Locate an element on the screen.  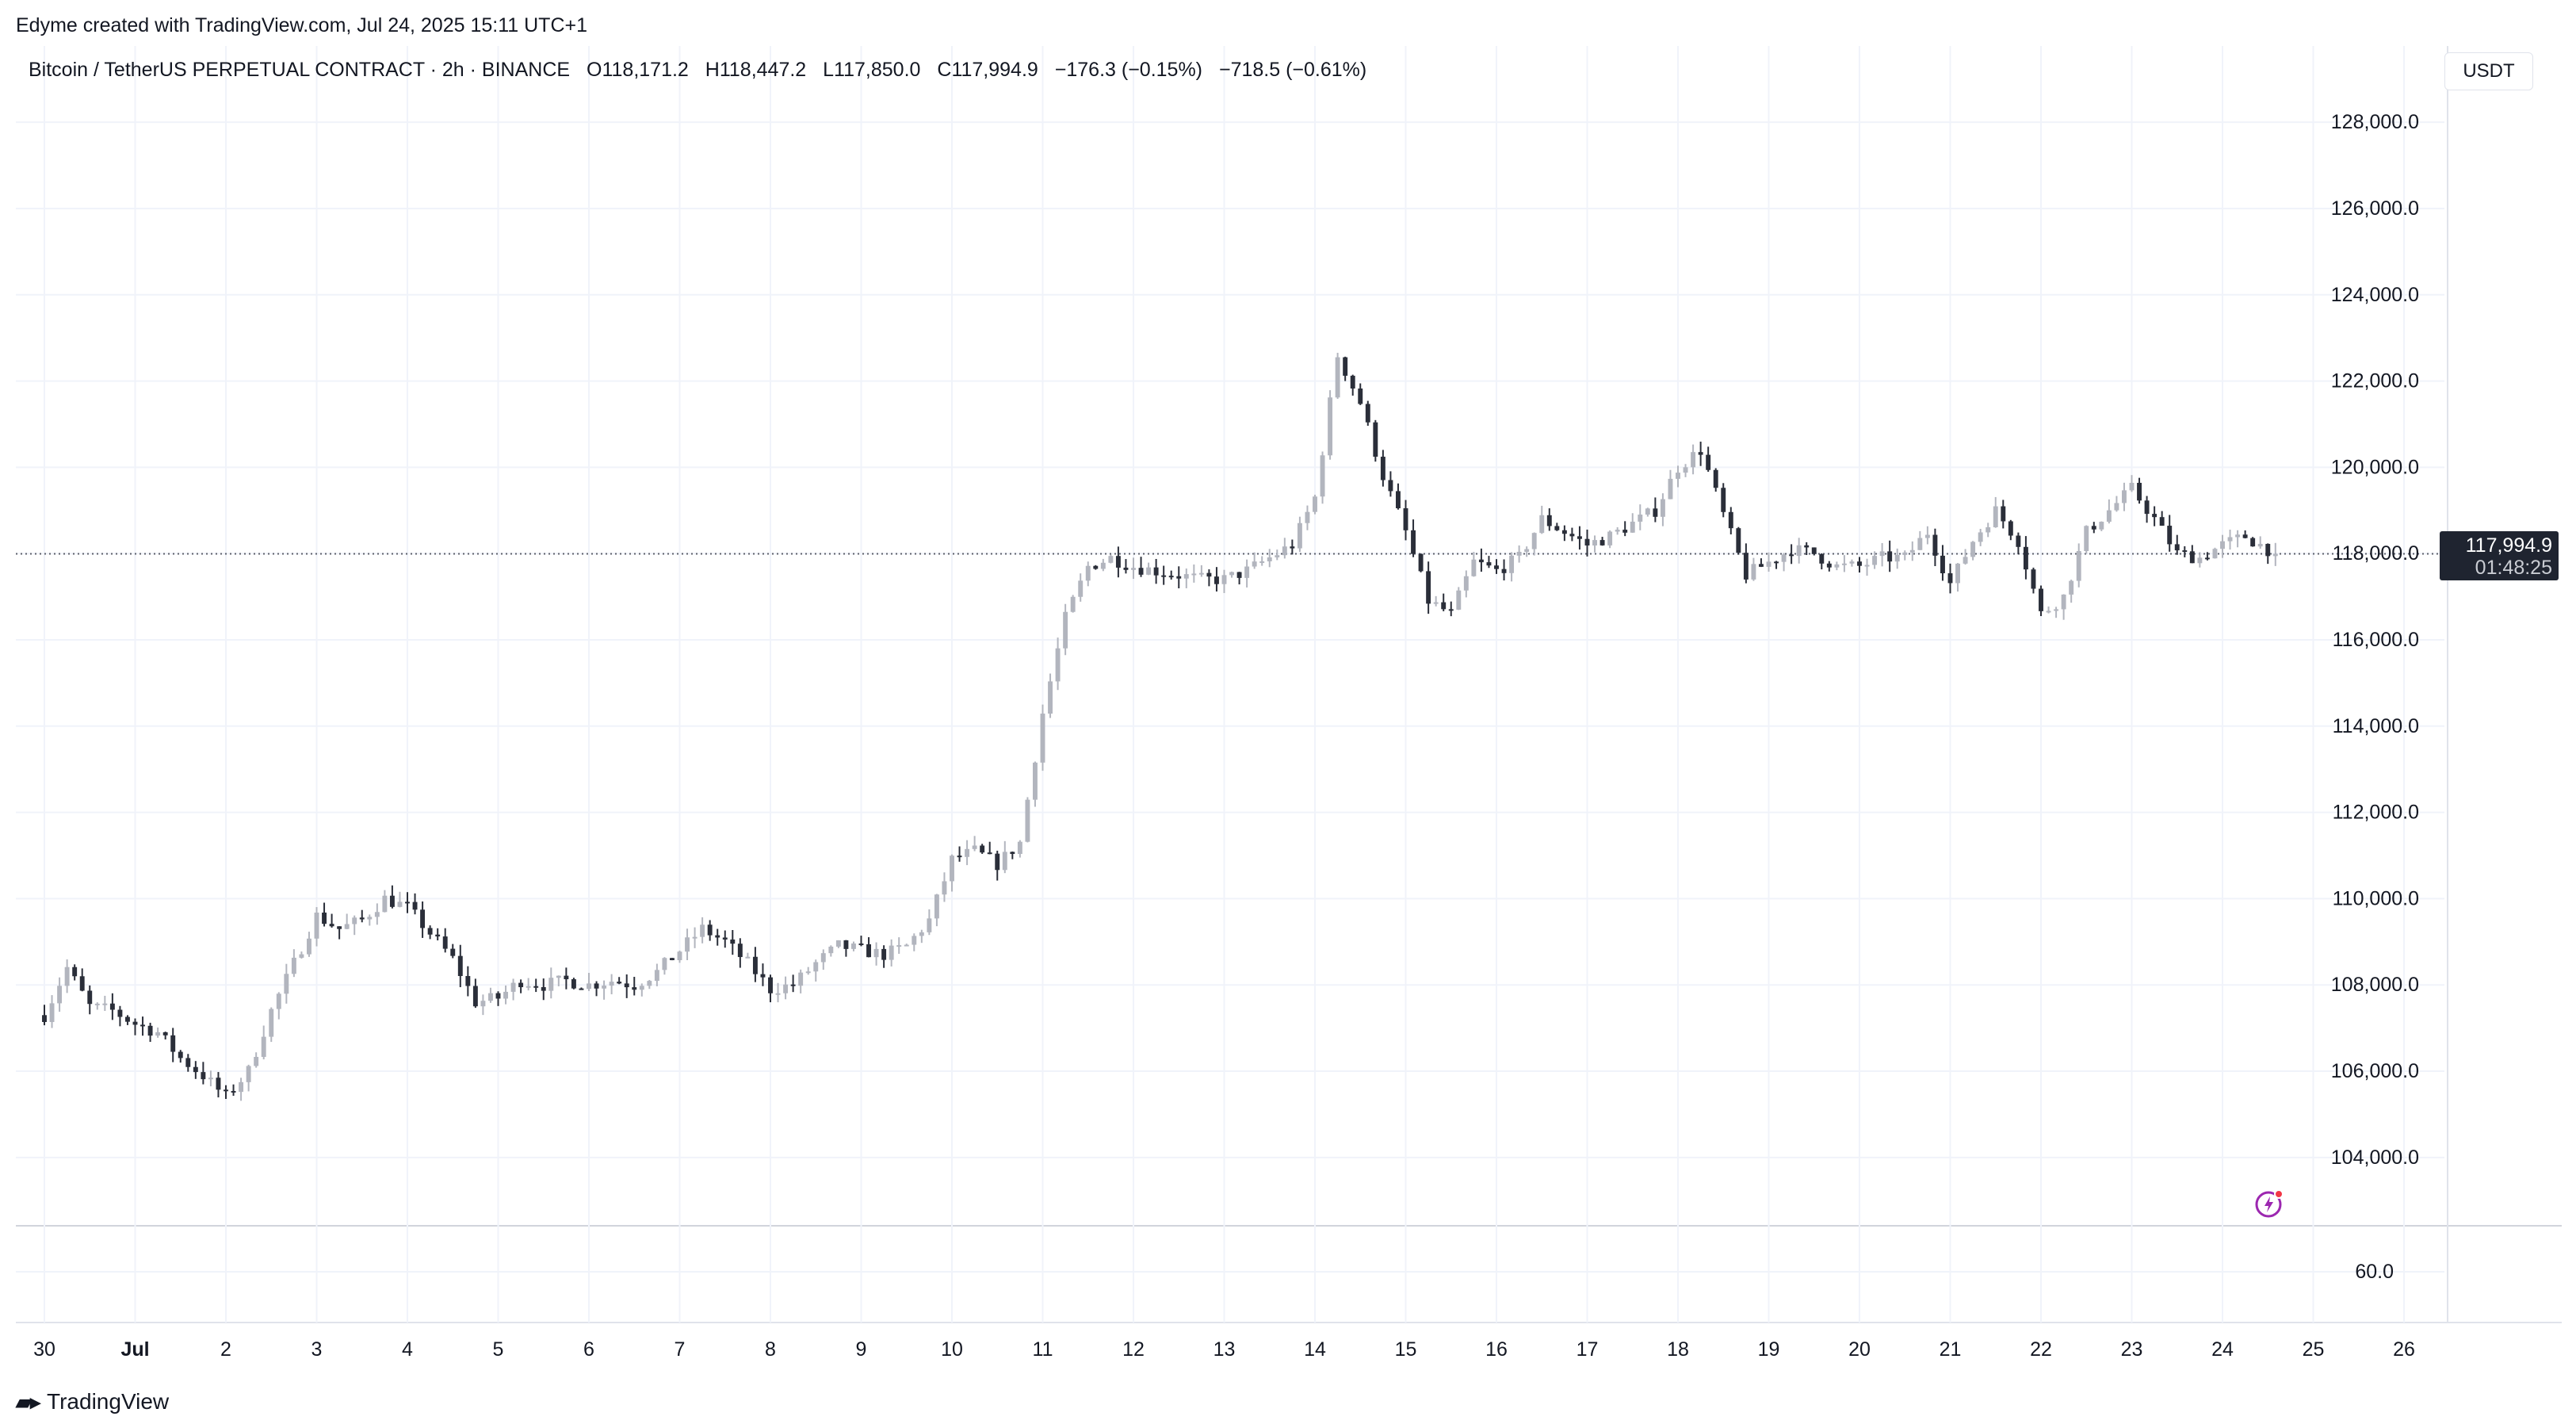
x-tick-label: 9 is located at coordinates (861, 1350).